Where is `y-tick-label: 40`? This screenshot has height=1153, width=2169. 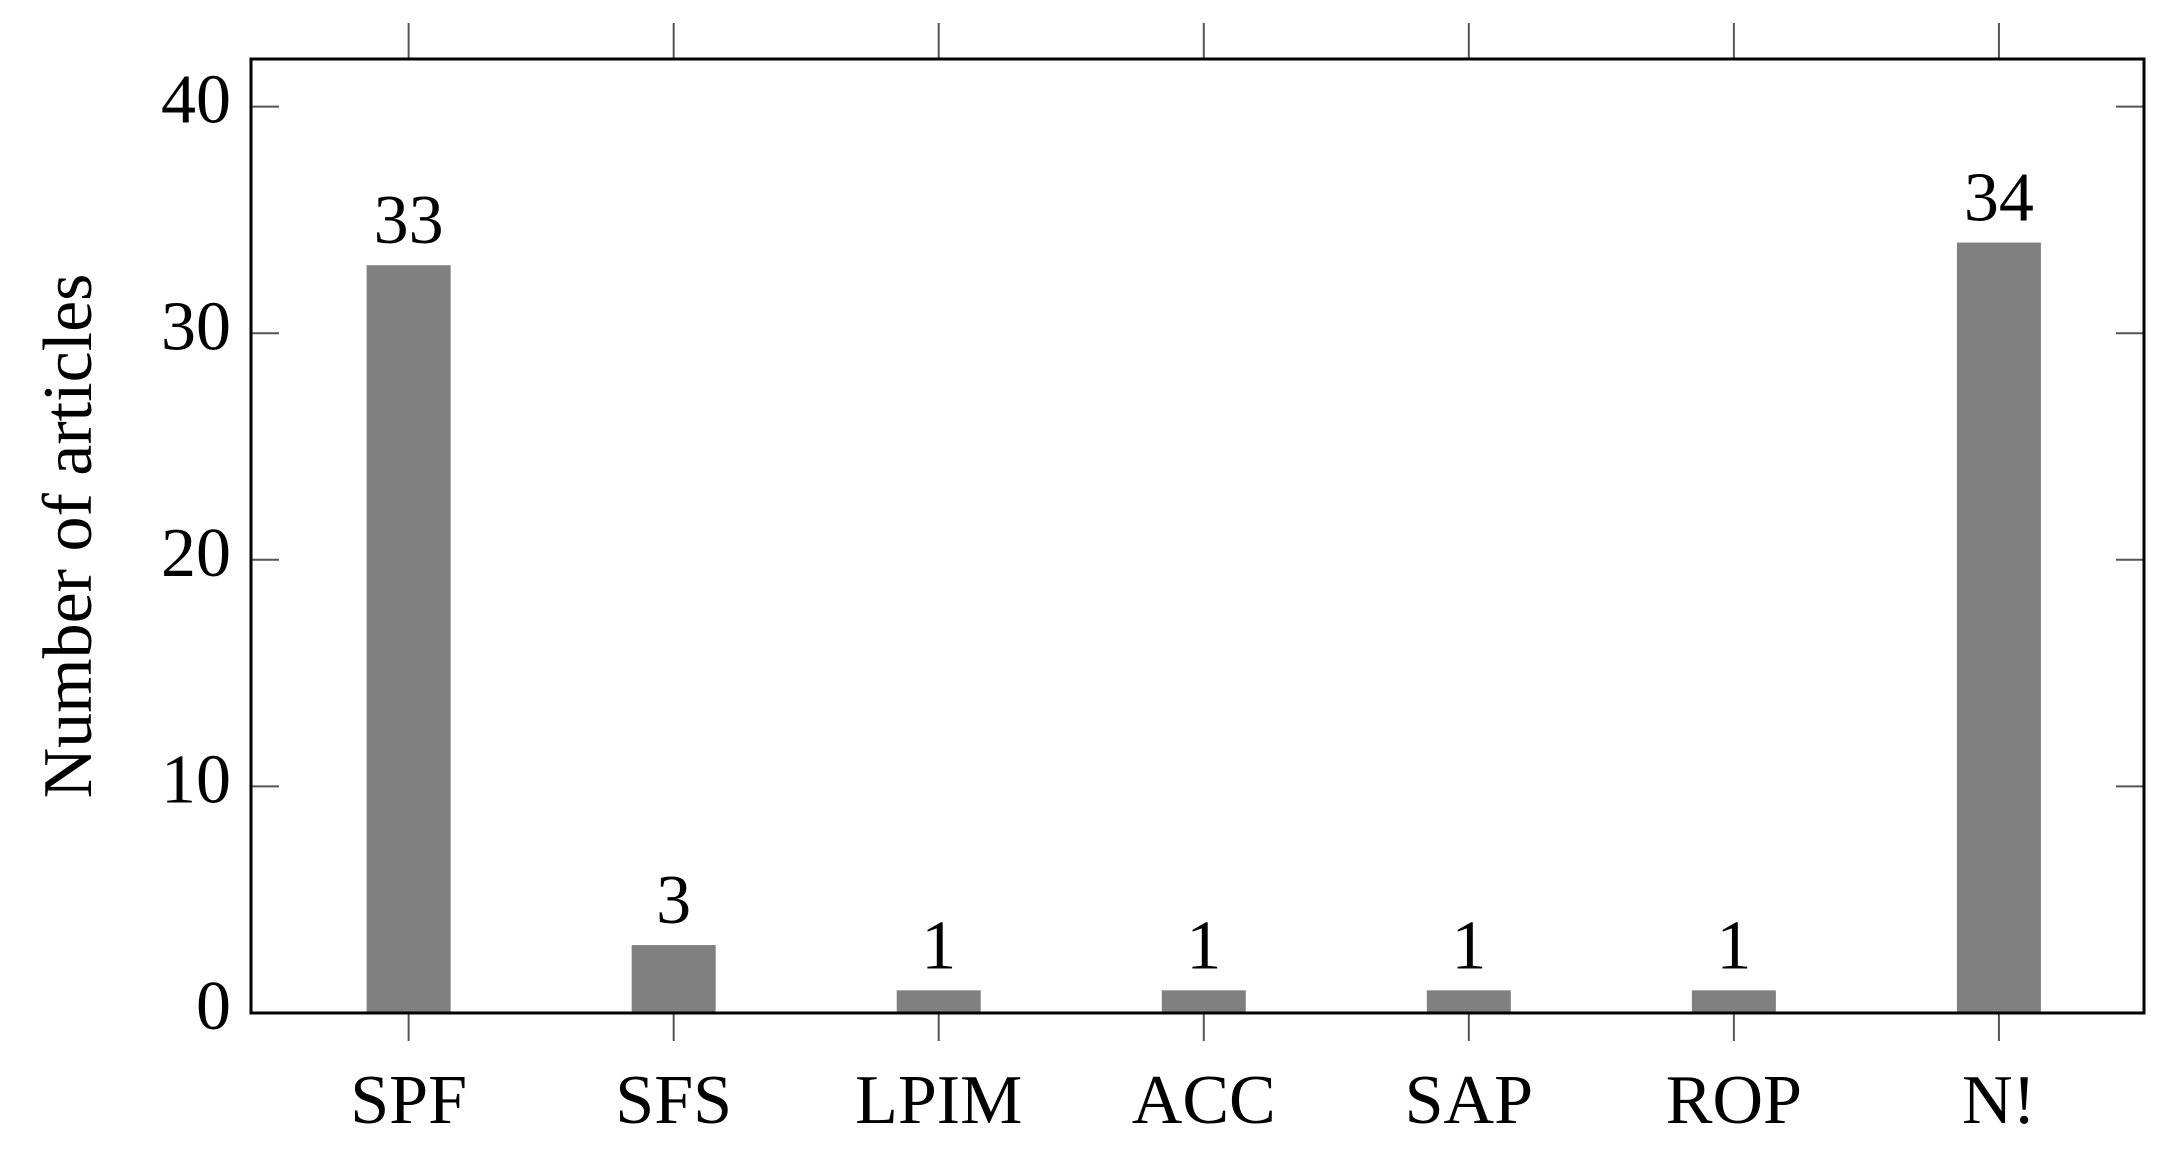 y-tick-label: 40 is located at coordinates (196, 100).